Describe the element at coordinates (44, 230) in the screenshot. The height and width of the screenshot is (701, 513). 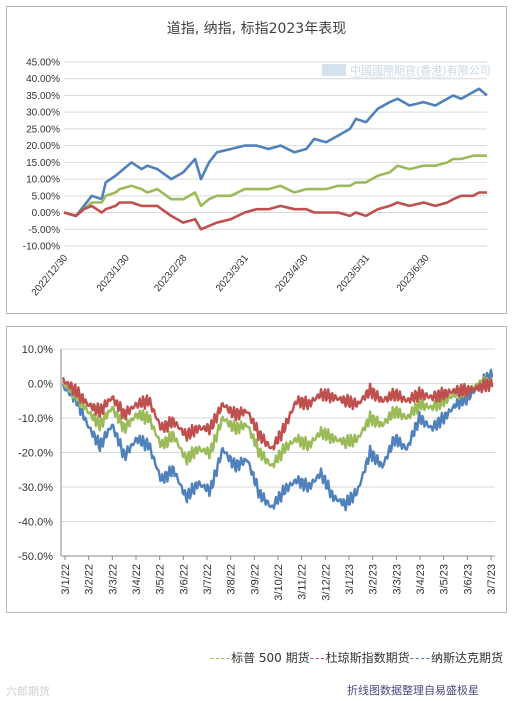
I see `top-y-tick-label: -5.00%` at that location.